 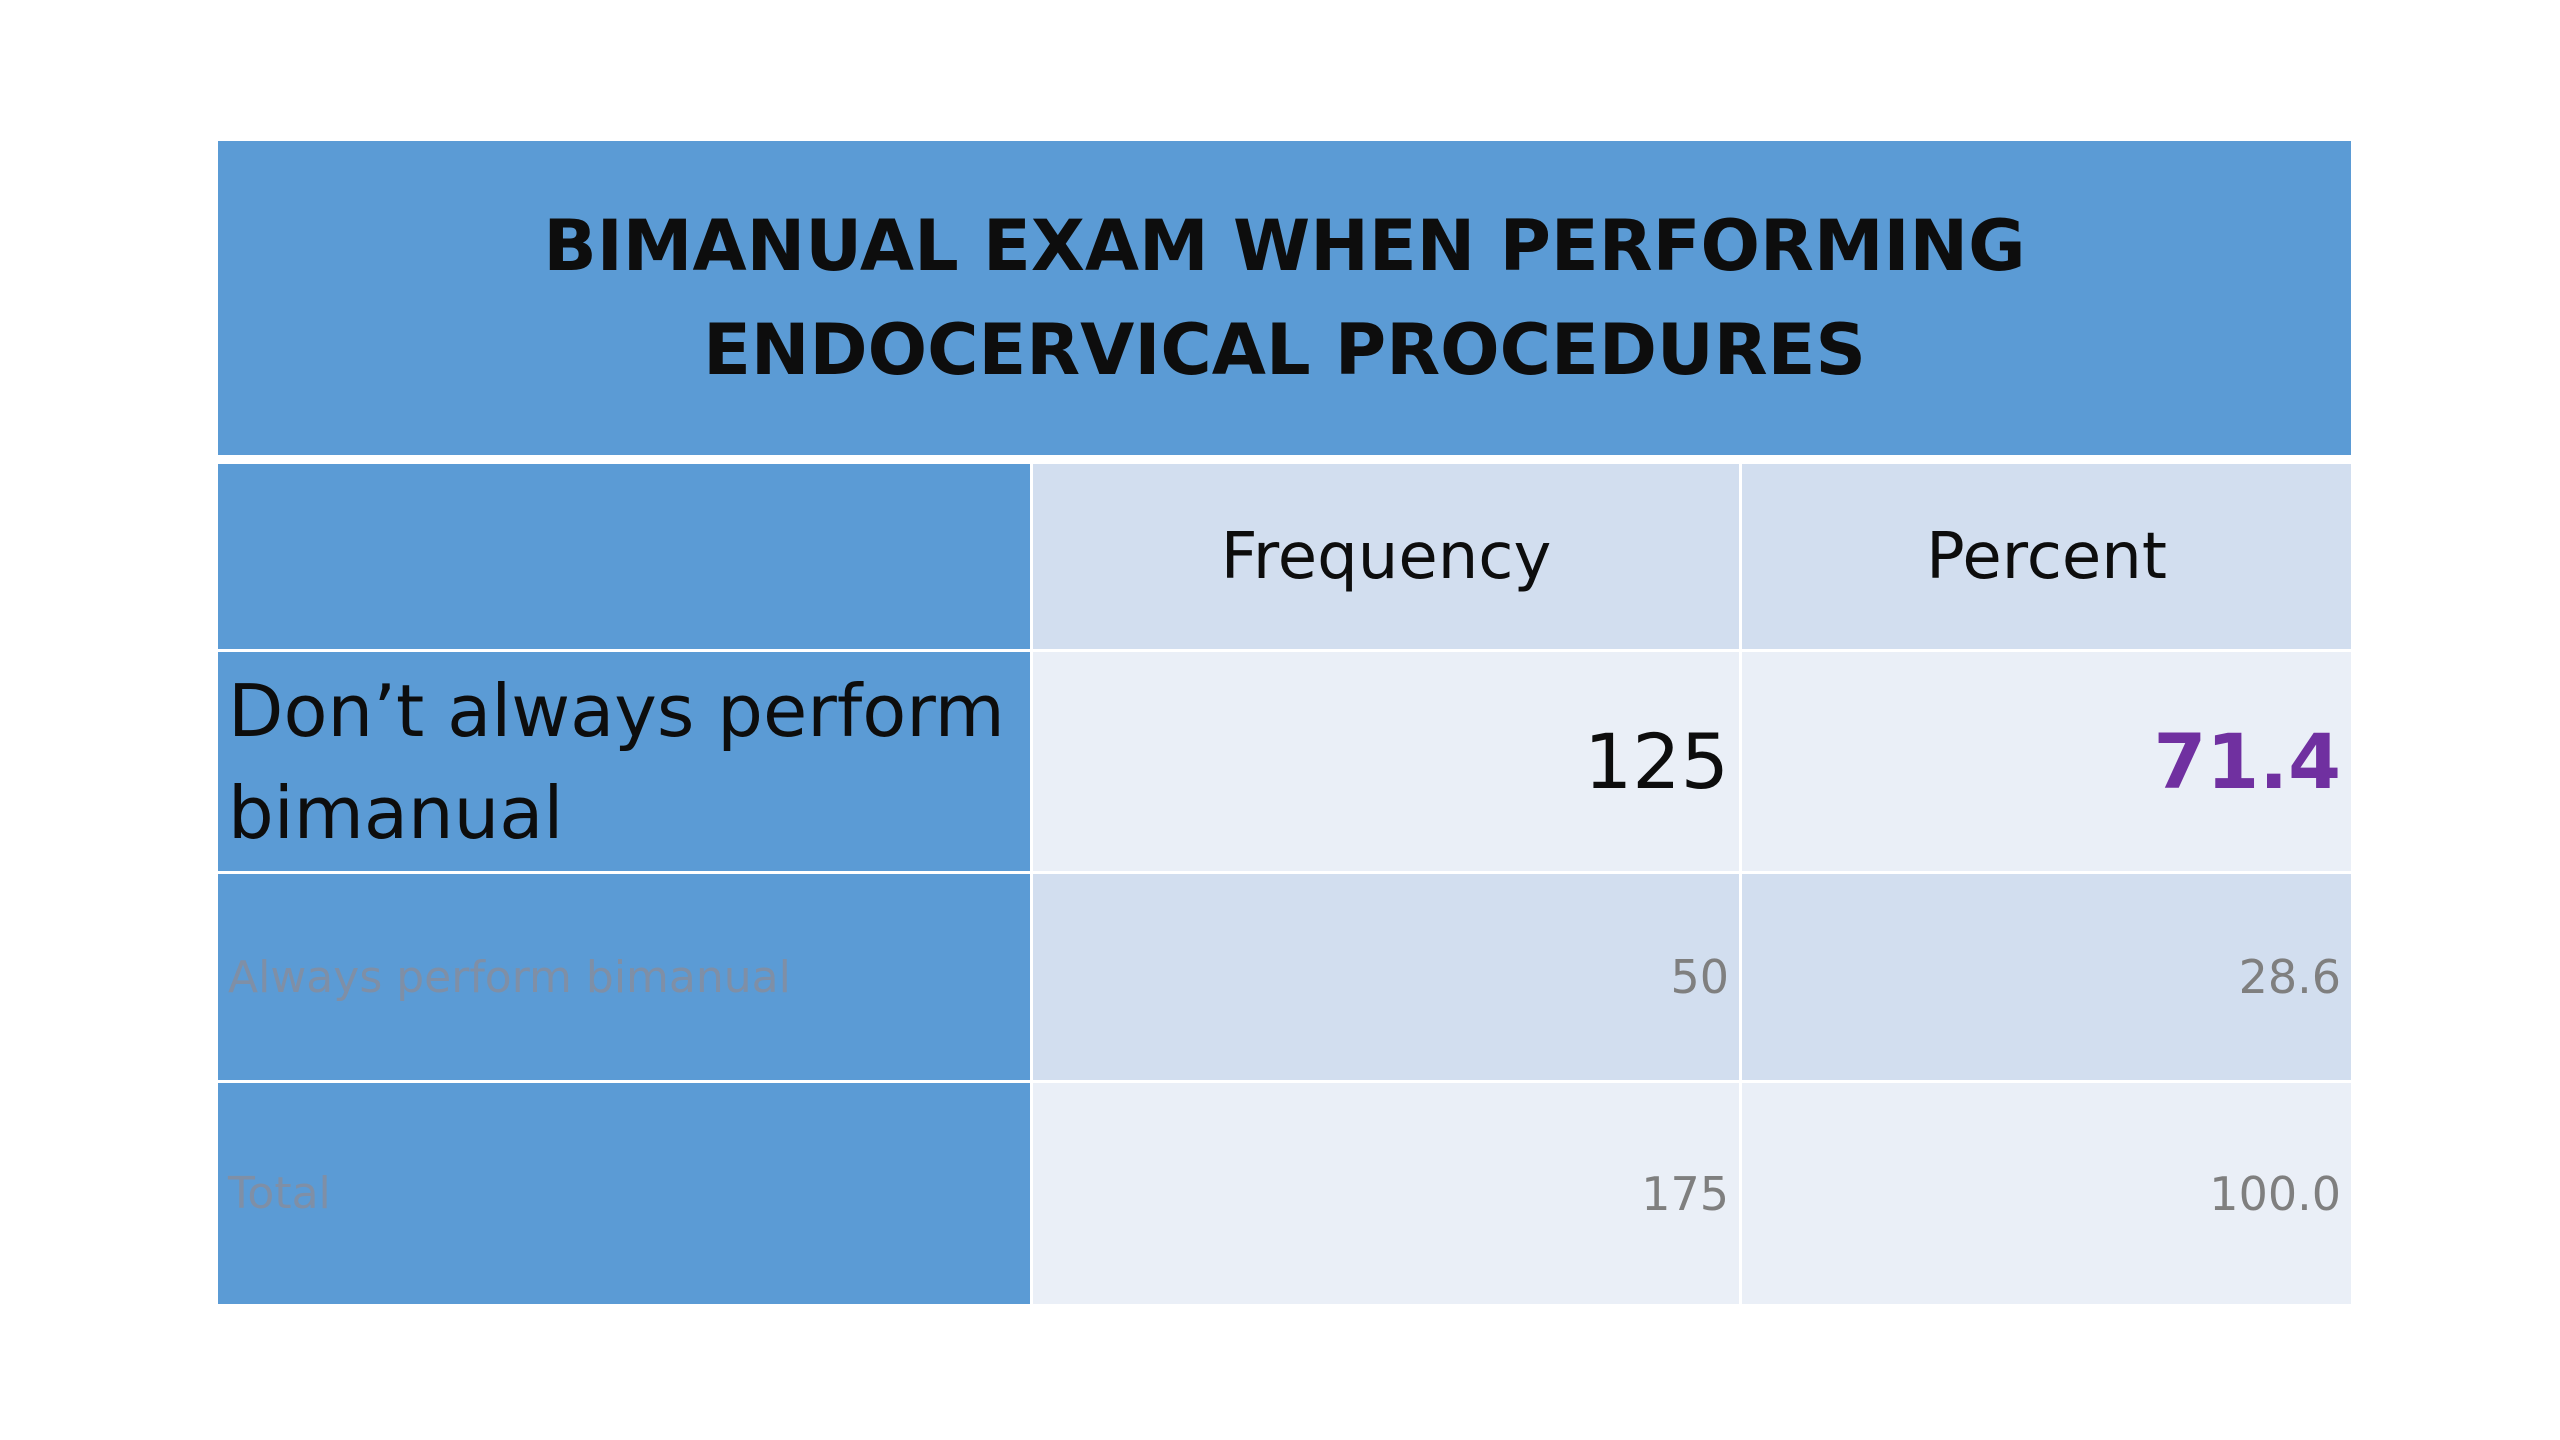 I want to click on percent-value-highlight: 71.4, so click(x=2247, y=761).